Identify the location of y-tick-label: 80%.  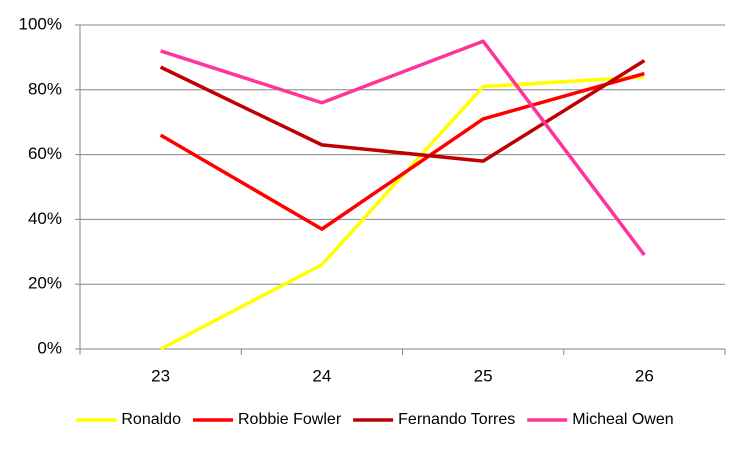
(45, 88).